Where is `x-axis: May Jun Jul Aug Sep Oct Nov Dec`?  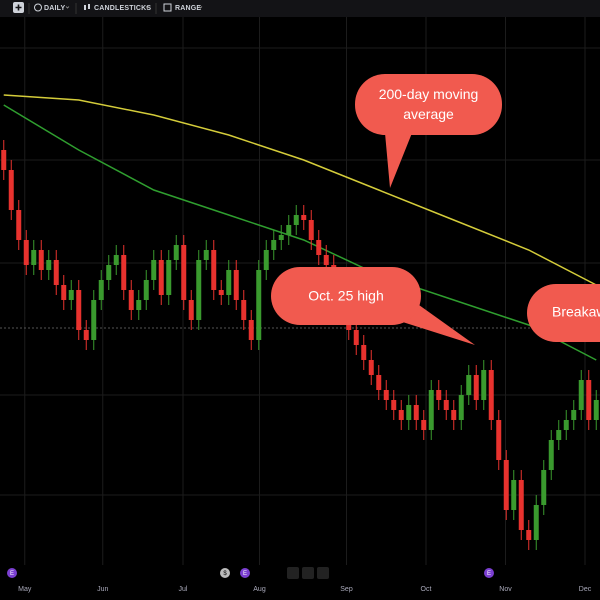 x-axis: May Jun Jul Aug Sep Oct Nov Dec is located at coordinates (305, 589).